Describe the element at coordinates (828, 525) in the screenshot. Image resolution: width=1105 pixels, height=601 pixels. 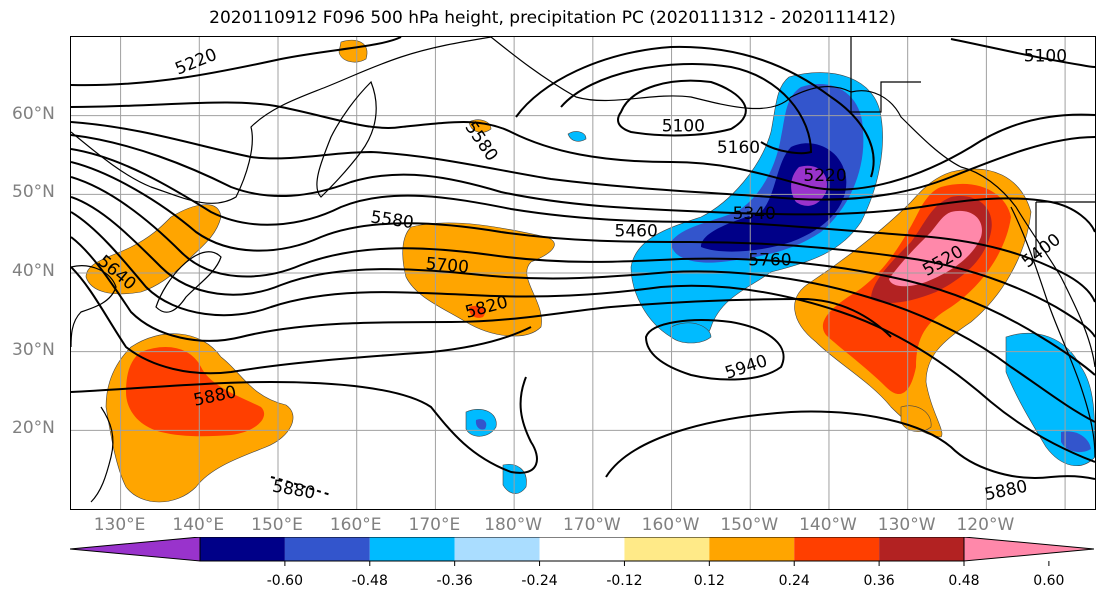
I see `longitude-label: 140°W` at that location.